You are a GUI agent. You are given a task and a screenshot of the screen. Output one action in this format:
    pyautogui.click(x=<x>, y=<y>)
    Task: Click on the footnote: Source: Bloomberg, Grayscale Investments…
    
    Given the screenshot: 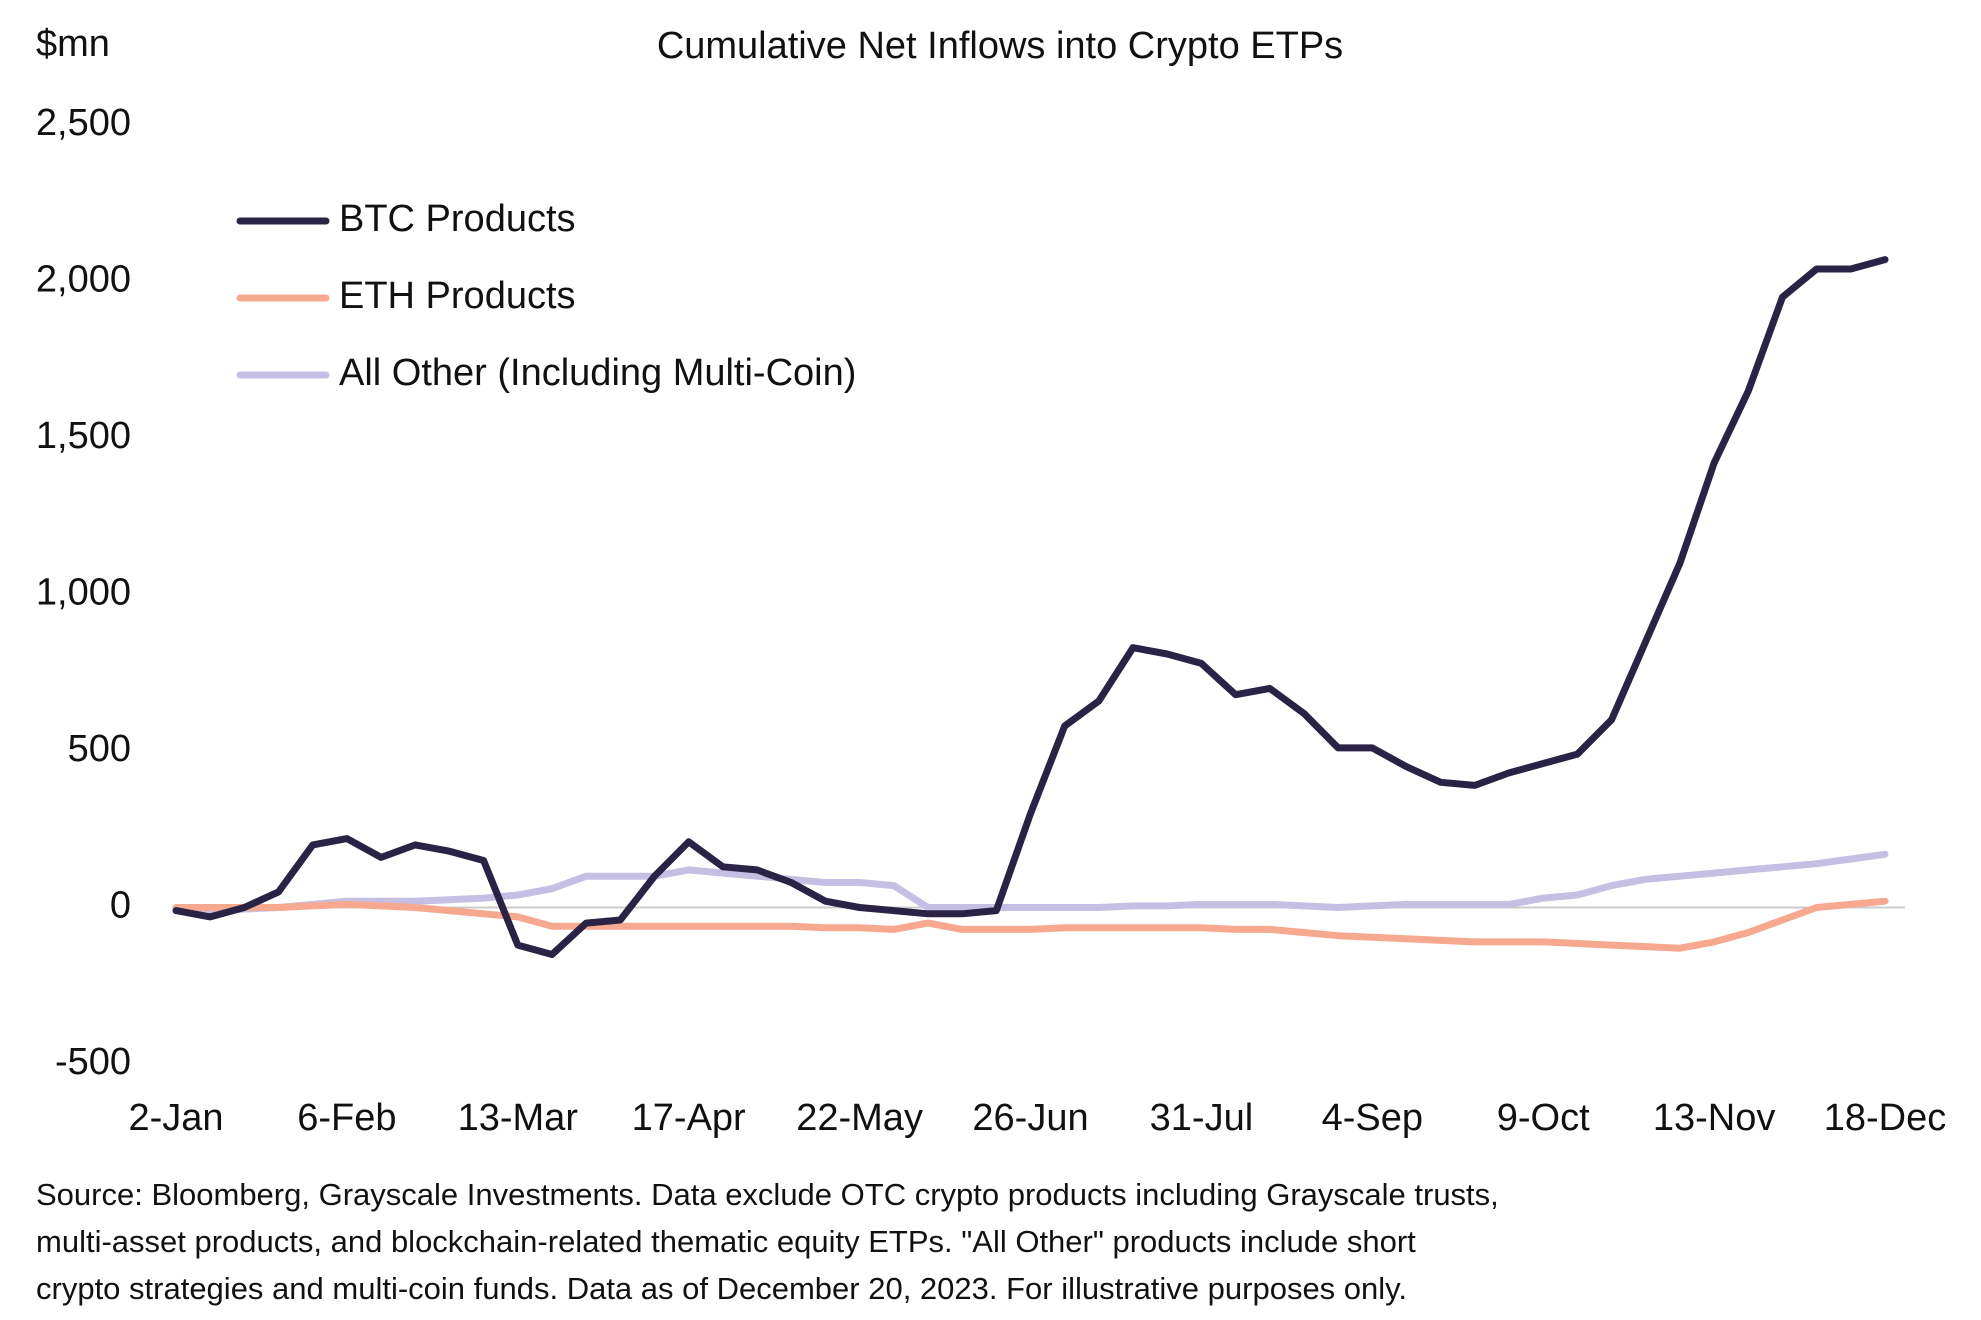 What is the action you would take?
    pyautogui.click(x=767, y=1194)
    